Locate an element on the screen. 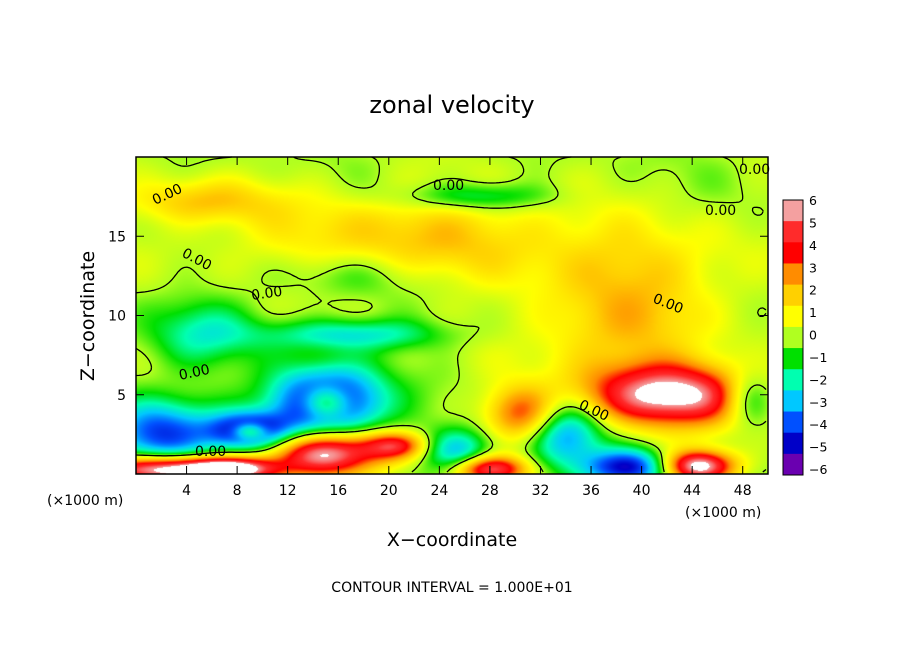 This screenshot has width=904, height=654. colorbar-tick-label: −1 is located at coordinates (818, 357).